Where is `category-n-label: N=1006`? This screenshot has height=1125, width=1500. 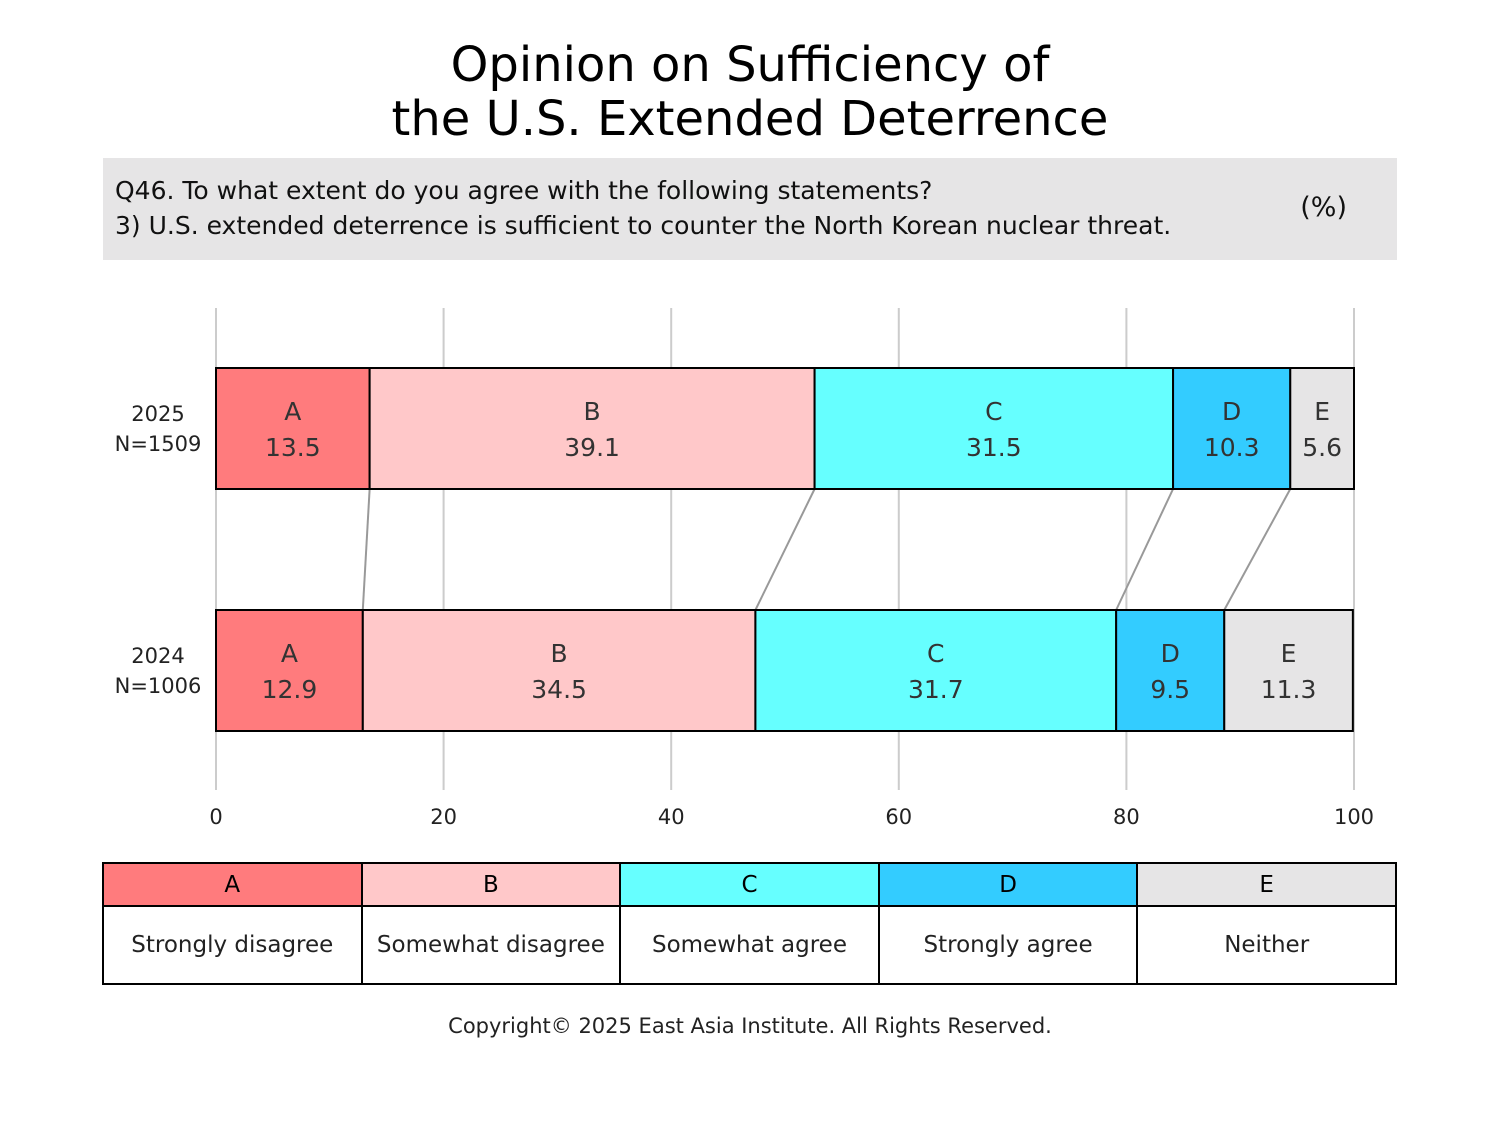
category-n-label: N=1006 is located at coordinates (158, 686).